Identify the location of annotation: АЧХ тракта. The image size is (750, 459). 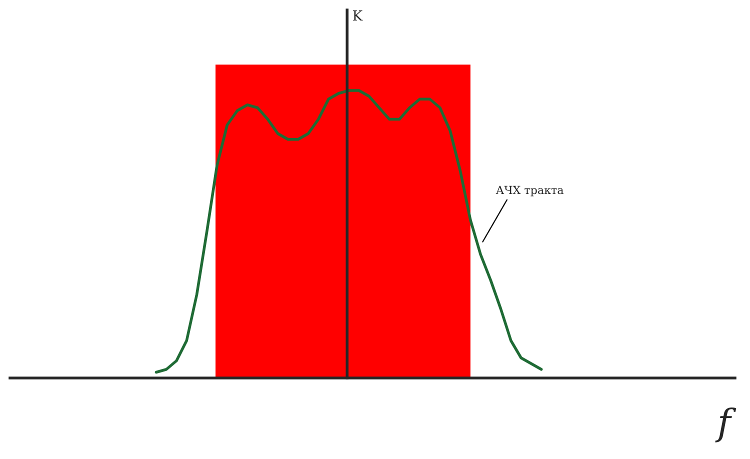
(530, 191).